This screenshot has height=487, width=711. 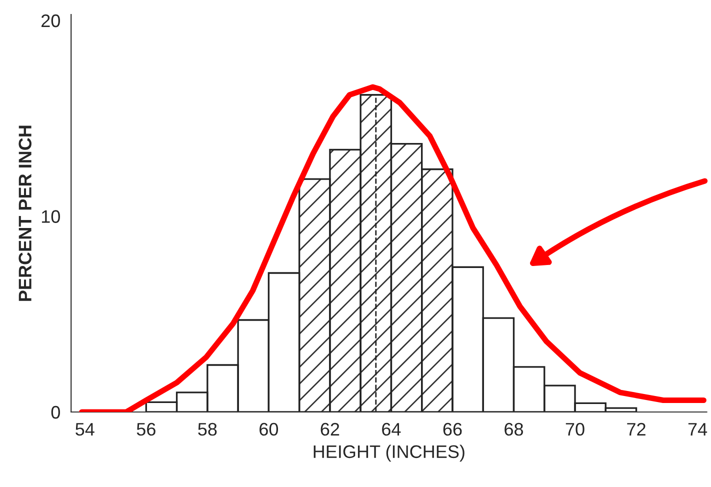 What do you see at coordinates (269, 429) in the screenshot?
I see `x-tick-label: 60` at bounding box center [269, 429].